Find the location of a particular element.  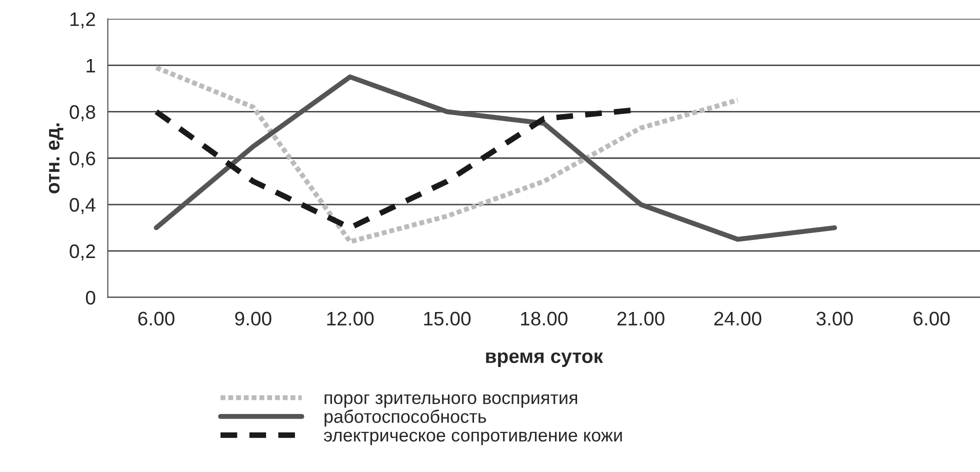

x-tick-label: 3.00 is located at coordinates (834, 319).